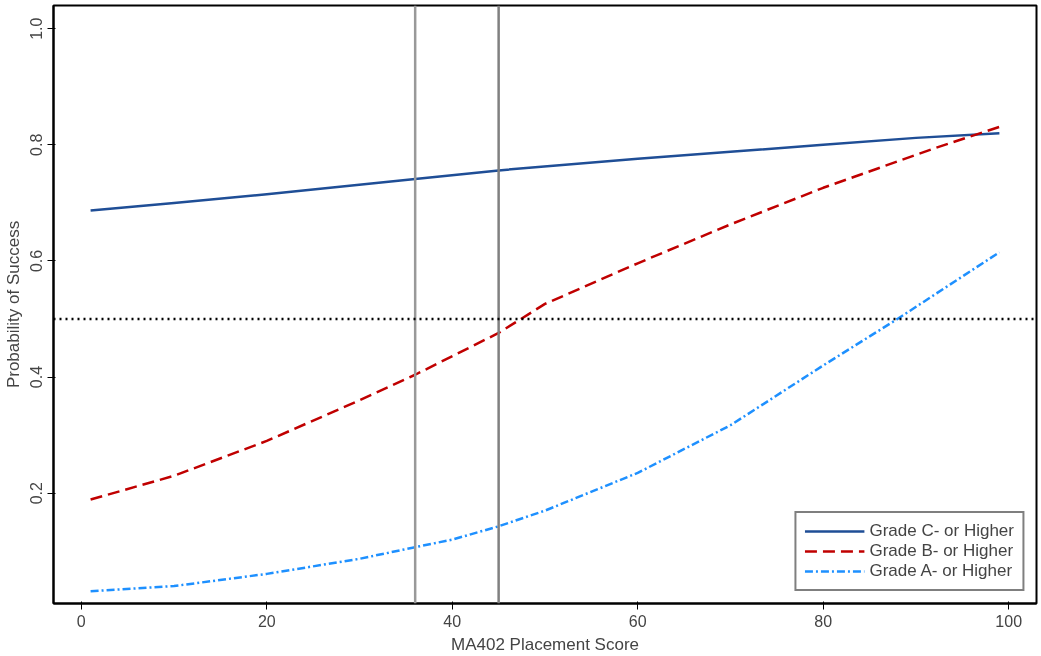  Describe the element at coordinates (941, 551) in the screenshot. I see `legend-label: Grade B- or Higher` at that location.